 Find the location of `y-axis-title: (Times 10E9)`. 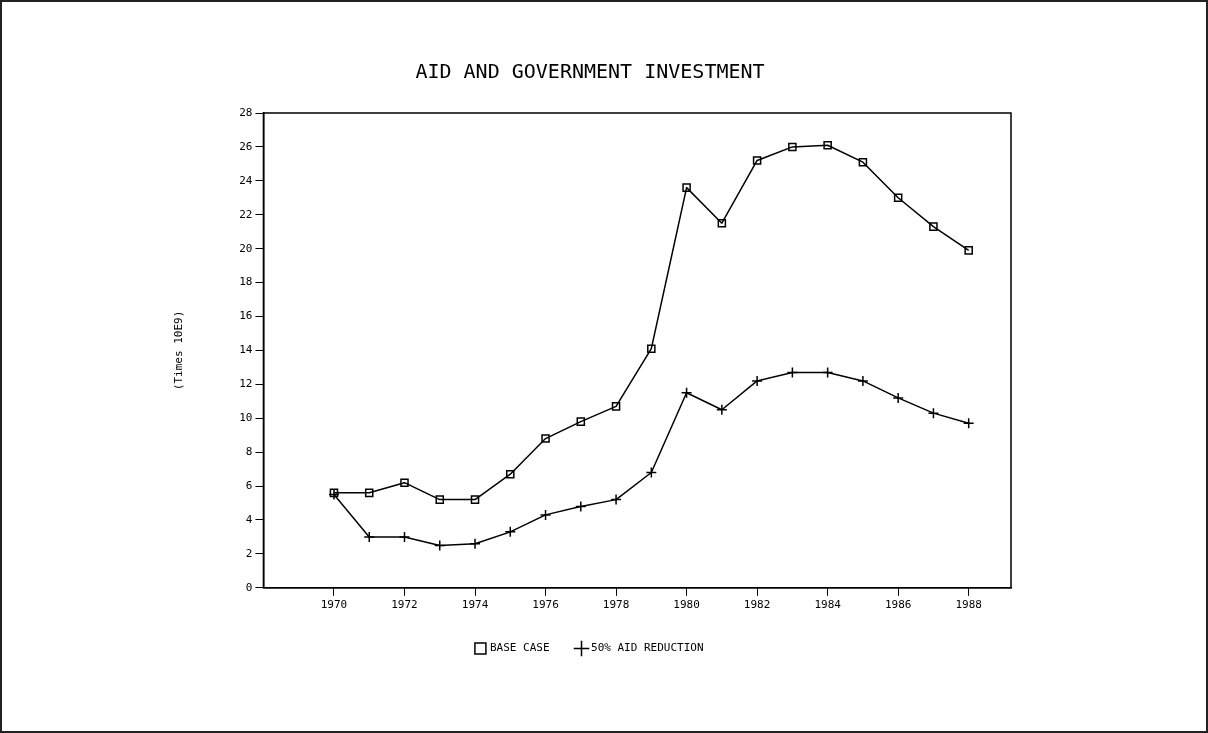

y-axis-title: (Times 10E9) is located at coordinates (179, 350).